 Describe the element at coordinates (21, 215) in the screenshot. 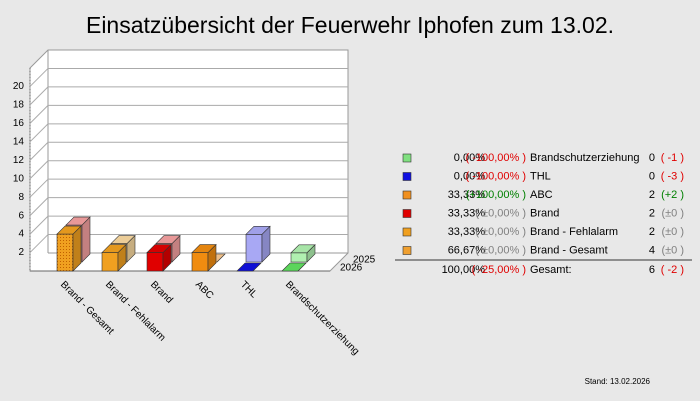

I see `y-tick-label: 6` at that location.